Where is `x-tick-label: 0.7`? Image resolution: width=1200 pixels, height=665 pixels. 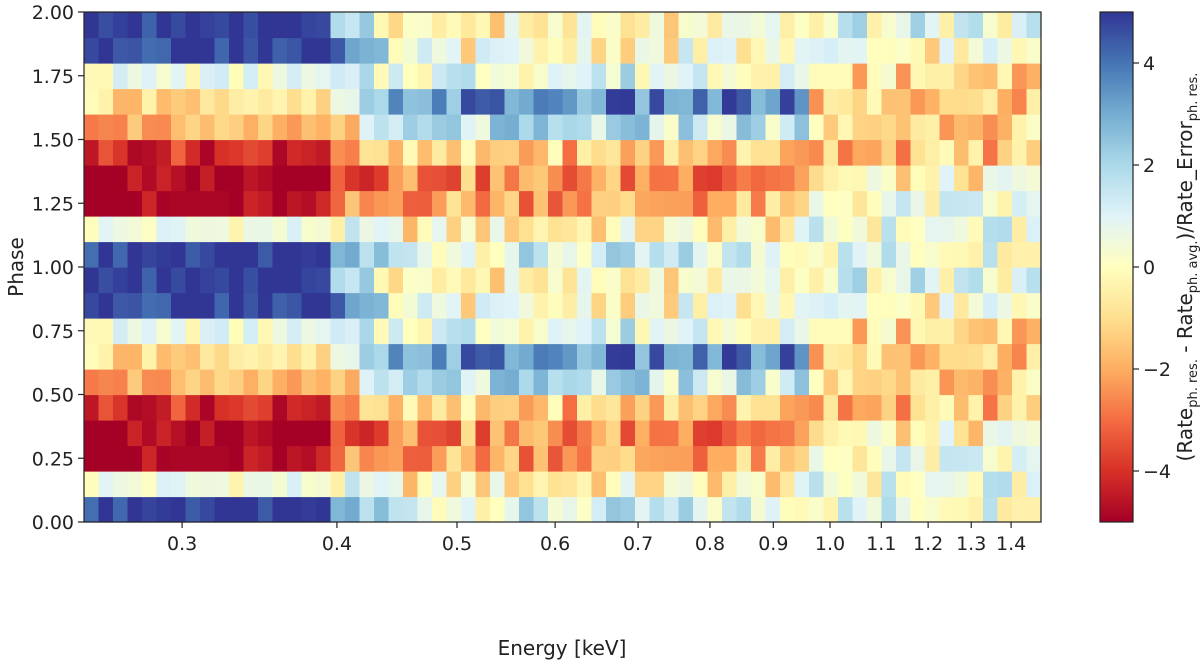
x-tick-label: 0.7 is located at coordinates (638, 544).